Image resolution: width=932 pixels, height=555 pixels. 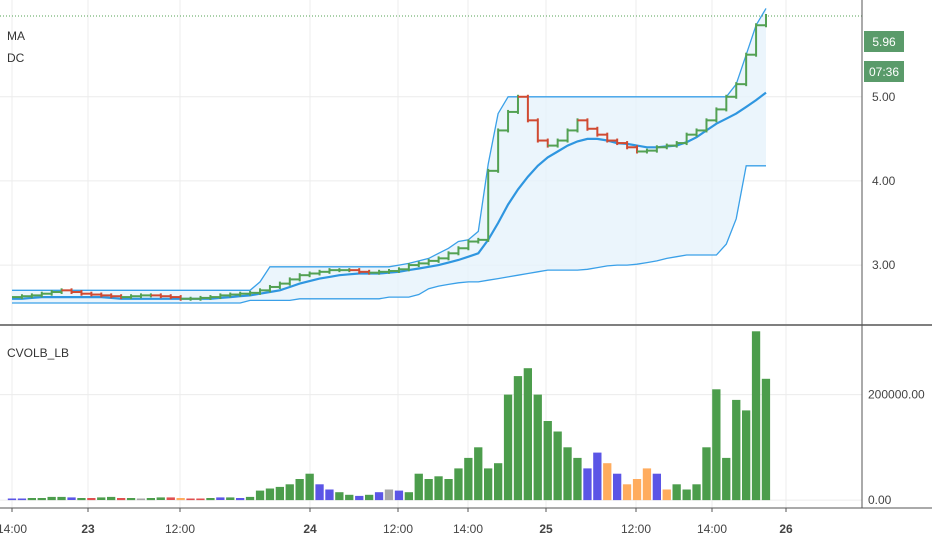 I want to click on volume-tick-label: 200000.00, so click(x=896, y=395).